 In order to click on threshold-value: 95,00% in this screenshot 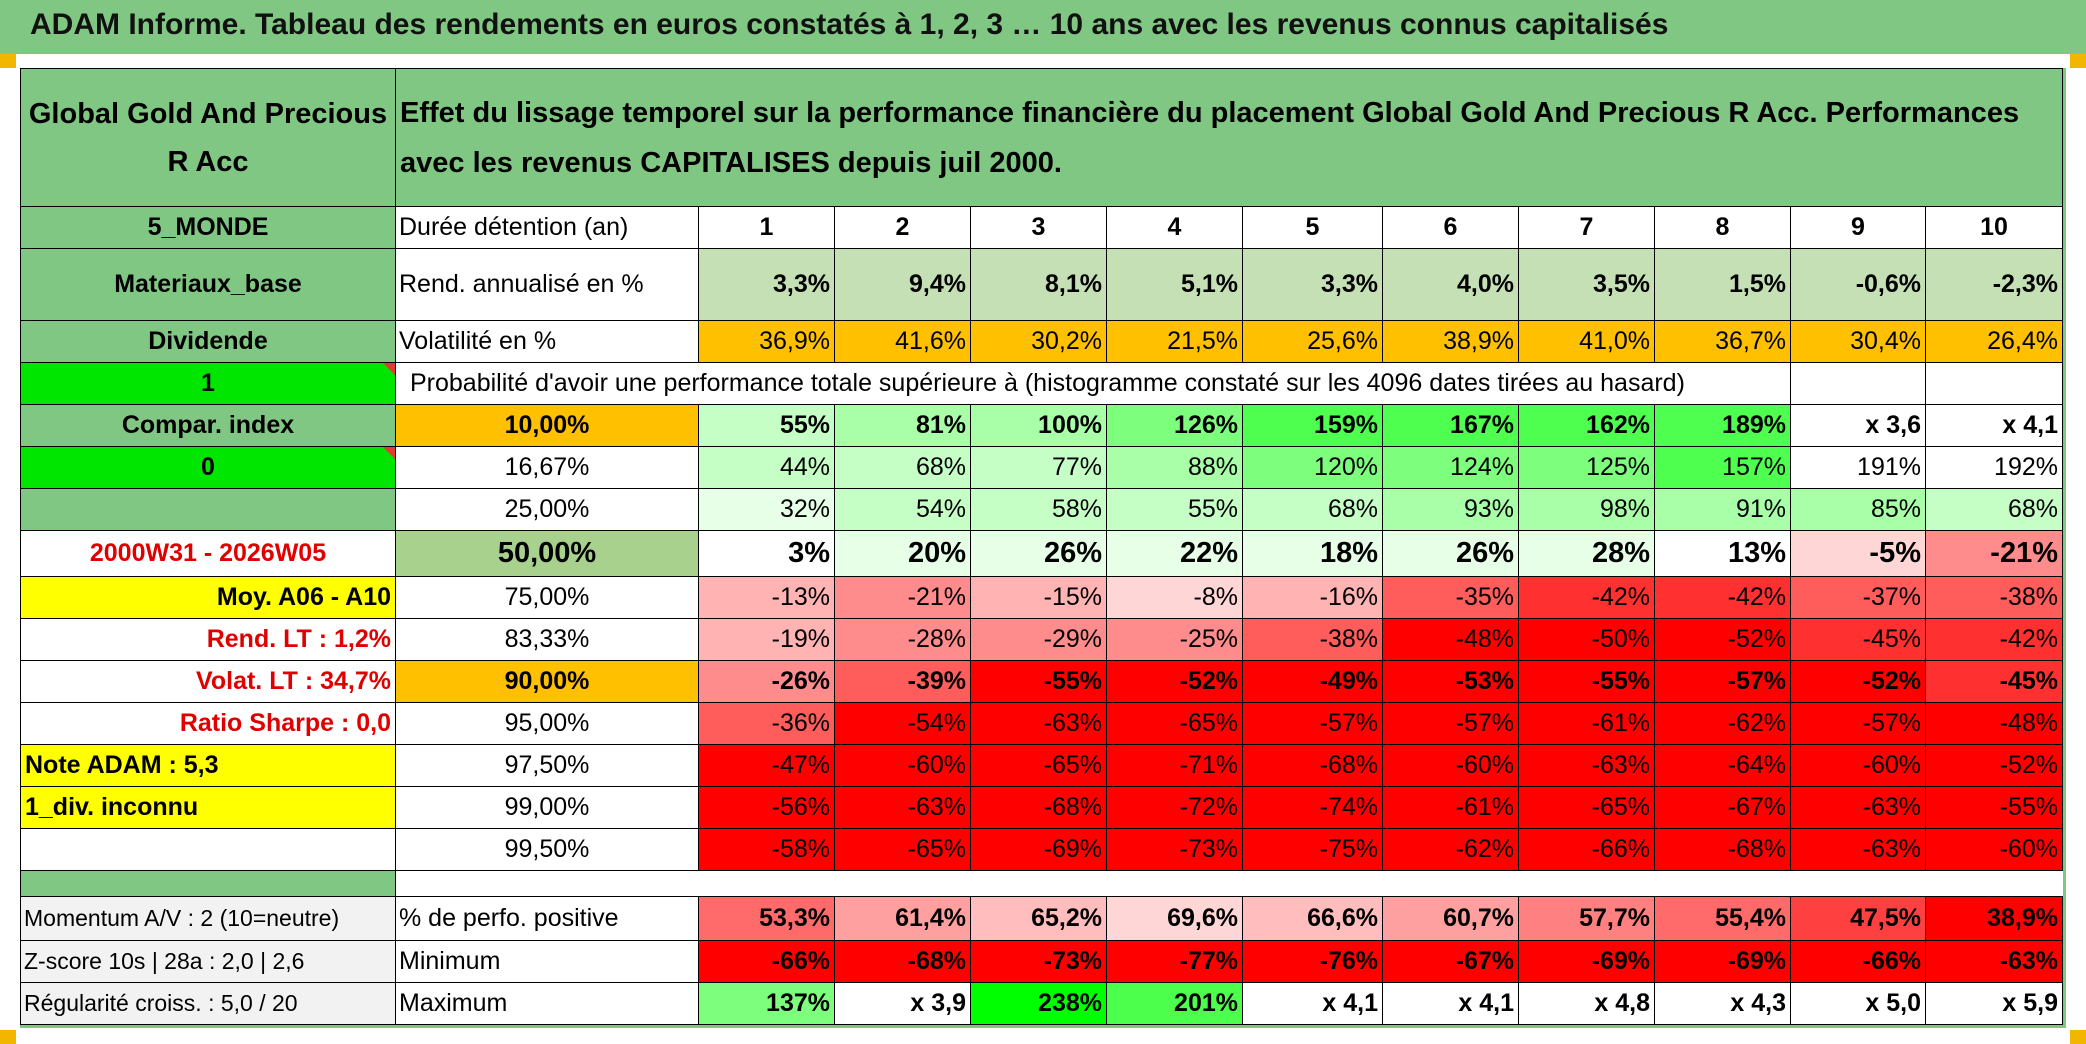, I will do `click(547, 723)`.